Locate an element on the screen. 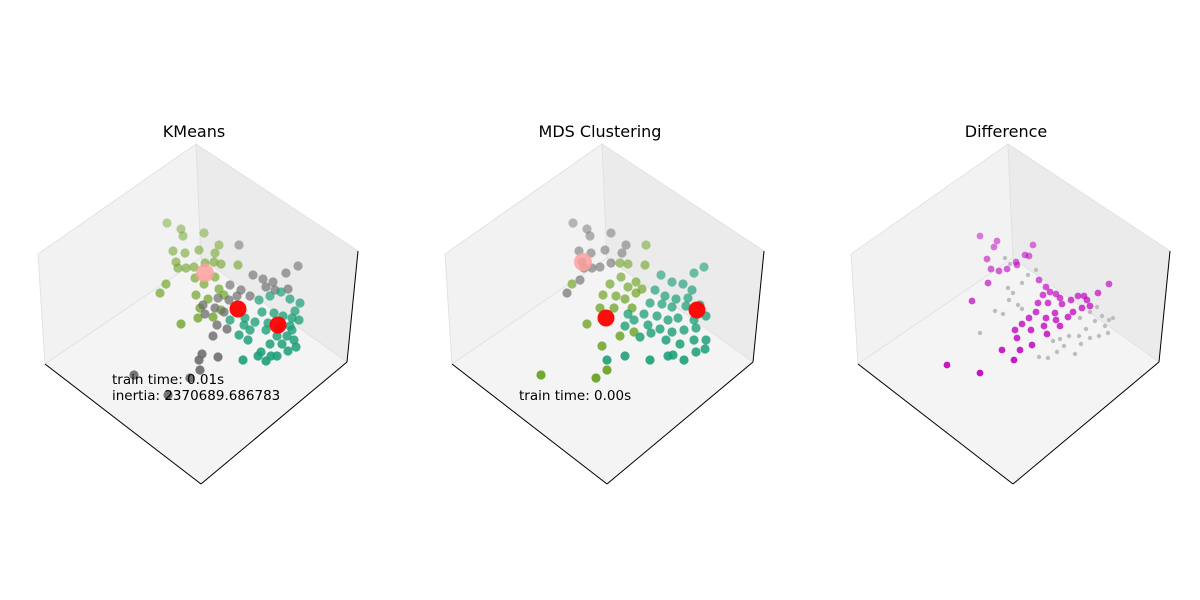 Image resolution: width=1200 pixels, height=600 pixels. chart-title-mds: MDS Clustering is located at coordinates (600, 131).